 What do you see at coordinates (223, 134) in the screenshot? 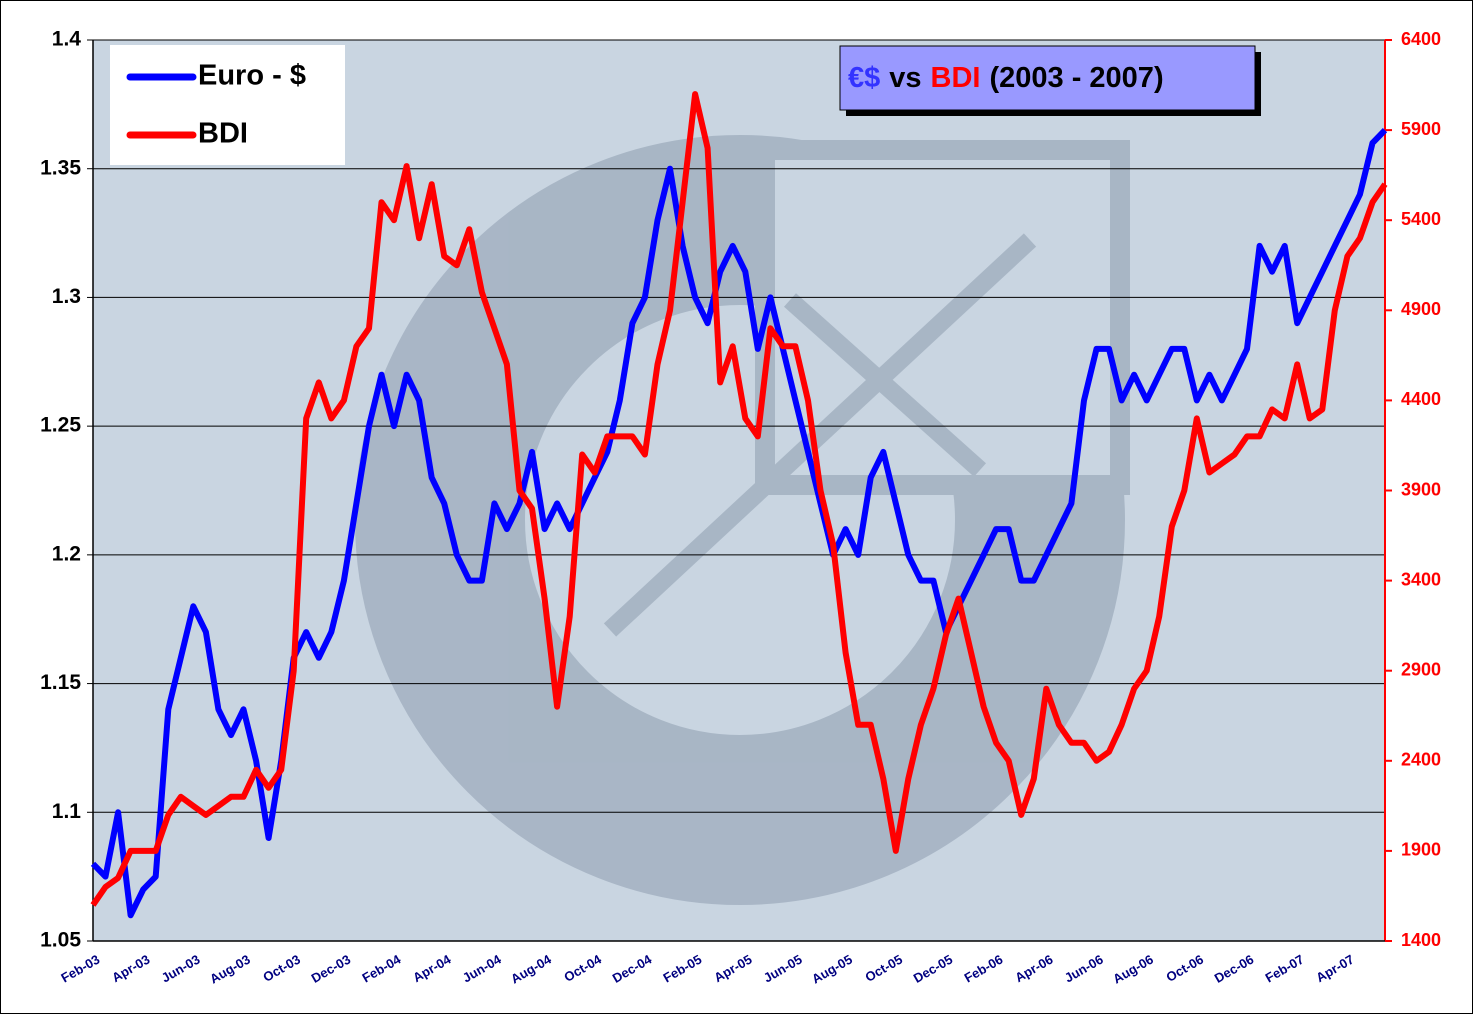
I see `legend-label: BDI` at bounding box center [223, 134].